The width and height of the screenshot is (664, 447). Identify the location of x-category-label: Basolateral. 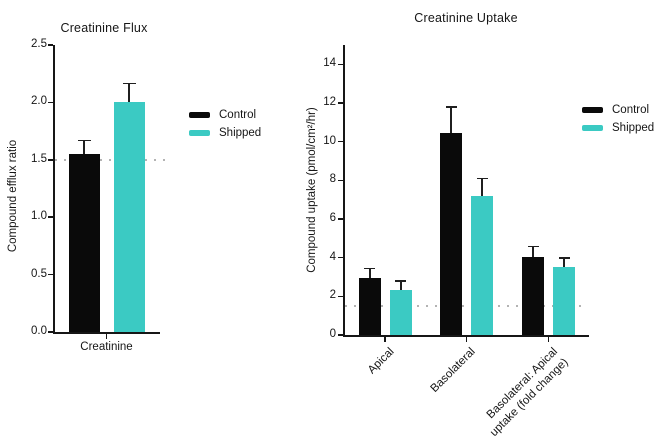
(453, 370).